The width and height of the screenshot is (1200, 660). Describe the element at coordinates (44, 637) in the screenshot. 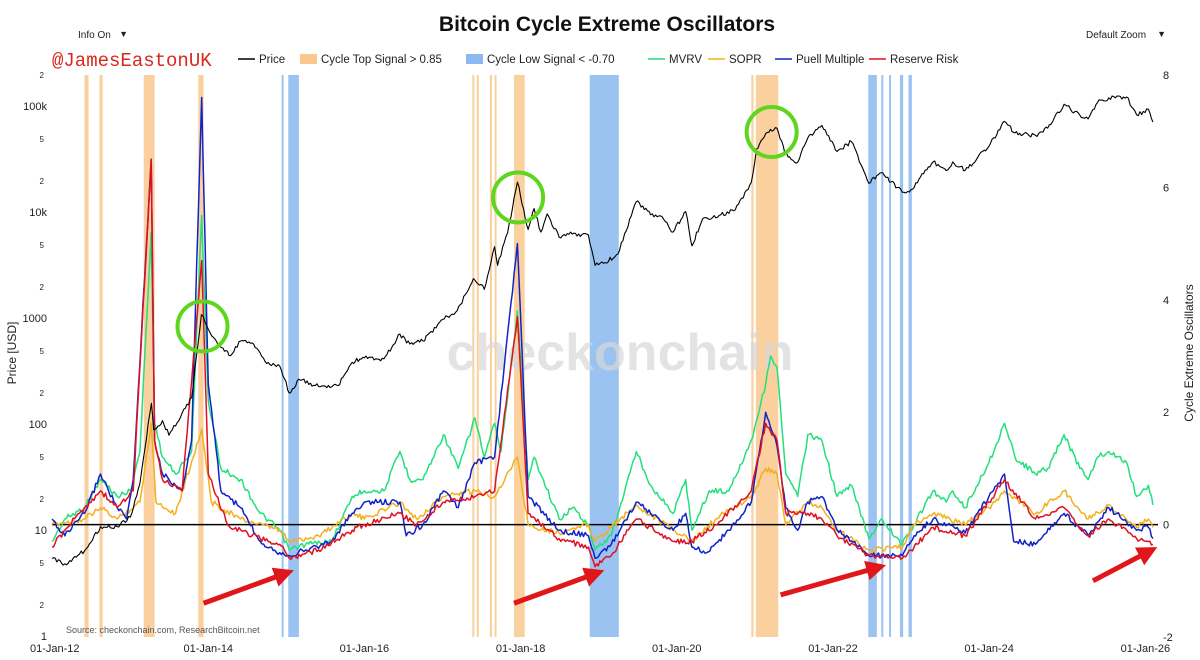

I see `y-left-tick-label: 1` at that location.